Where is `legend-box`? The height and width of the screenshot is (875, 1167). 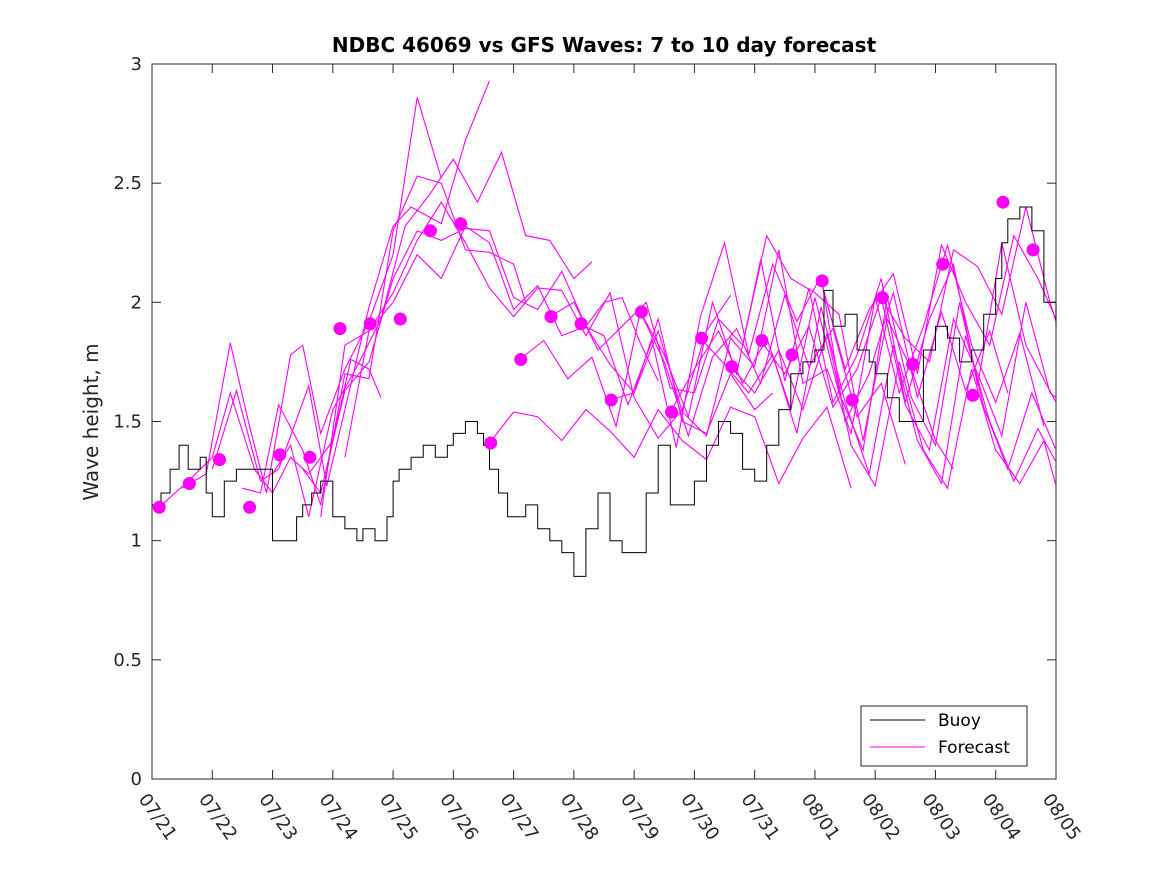
legend-box is located at coordinates (944, 736).